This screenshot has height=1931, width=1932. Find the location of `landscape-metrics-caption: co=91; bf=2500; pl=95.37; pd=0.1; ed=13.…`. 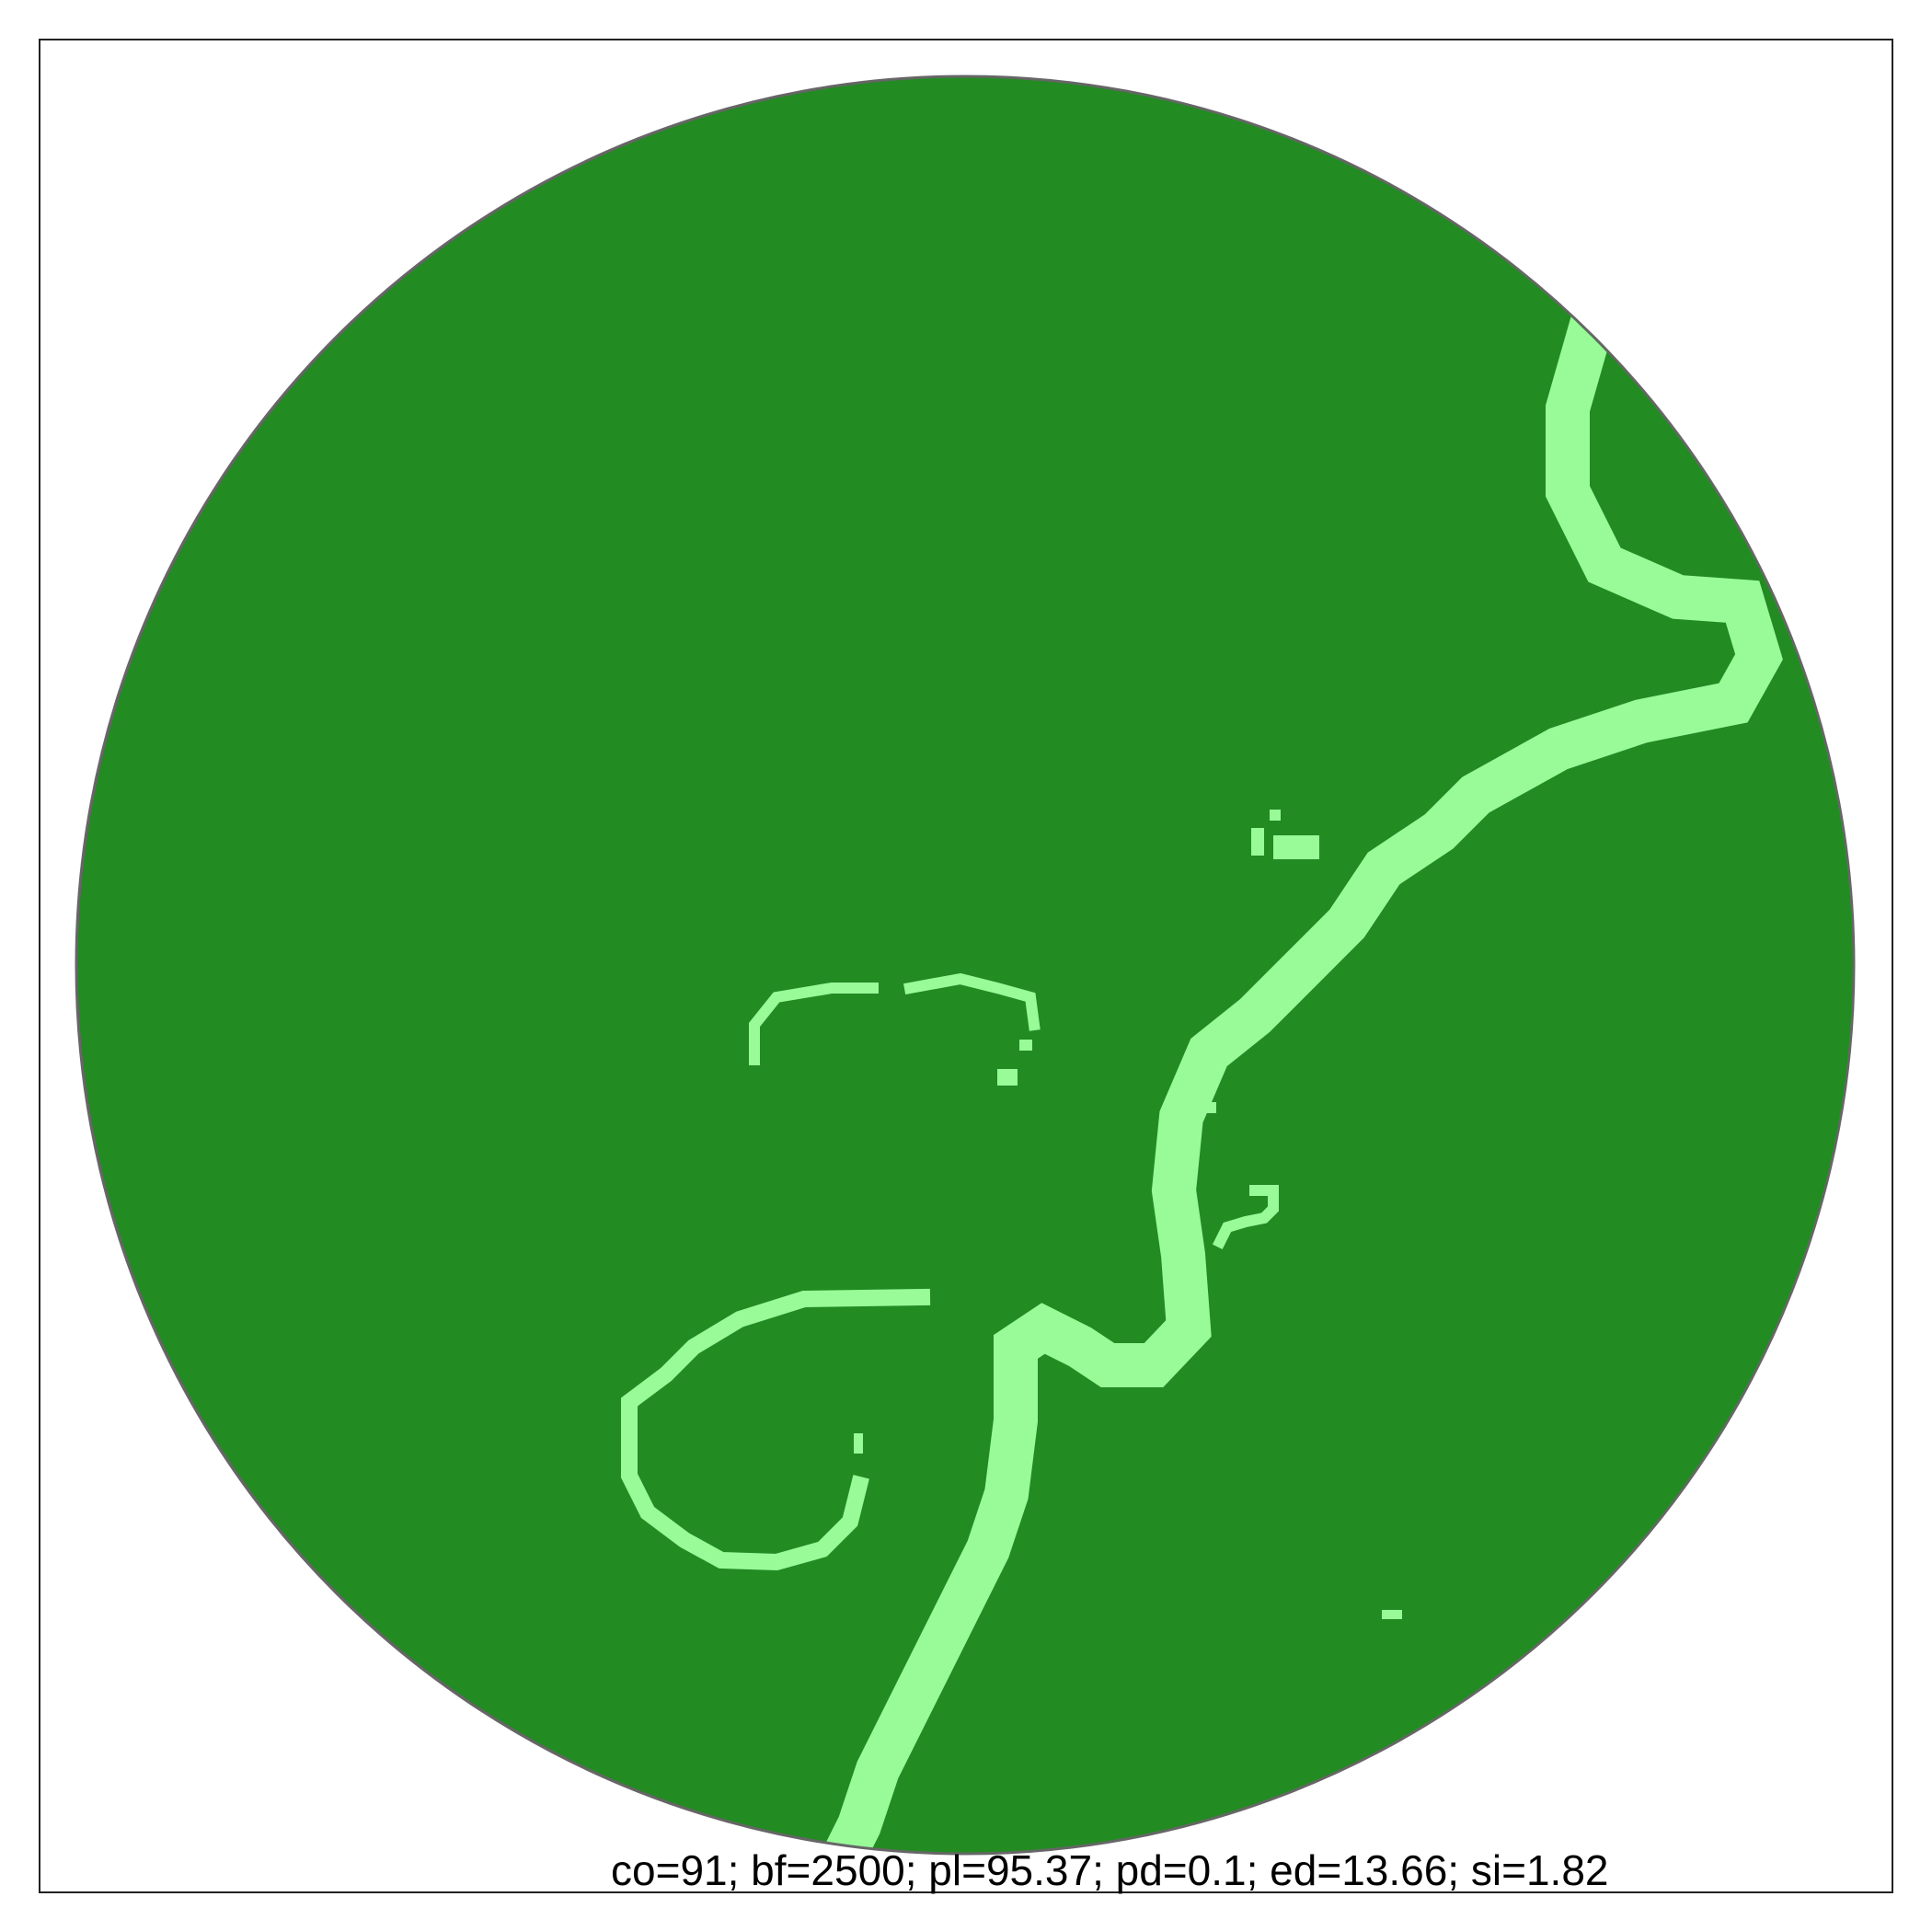

landscape-metrics-caption: co=91; bf=2500; pl=95.37; pd=0.1; ed=13.… is located at coordinates (1110, 1870).